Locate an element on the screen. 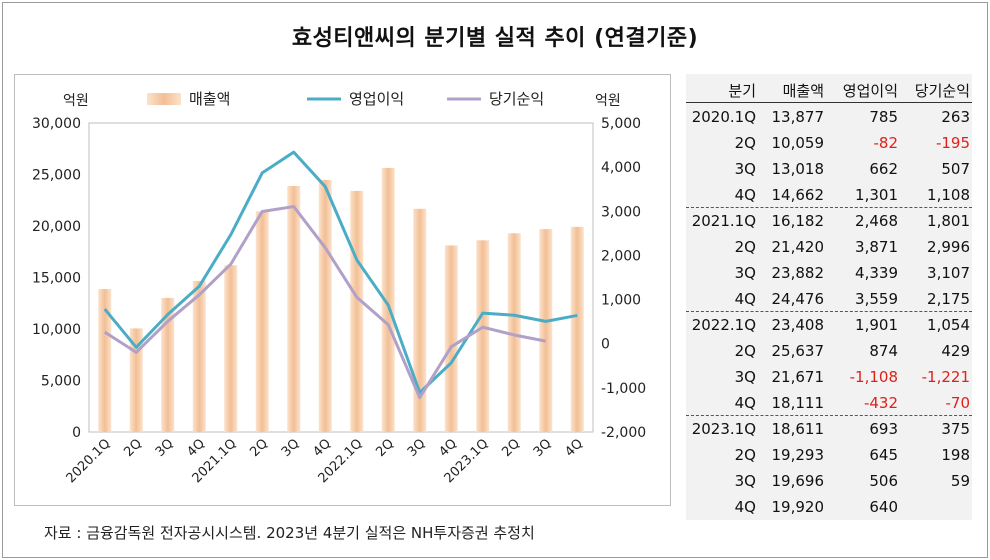 This screenshot has width=990, height=560. table-cell: 23,882 is located at coordinates (798, 273).